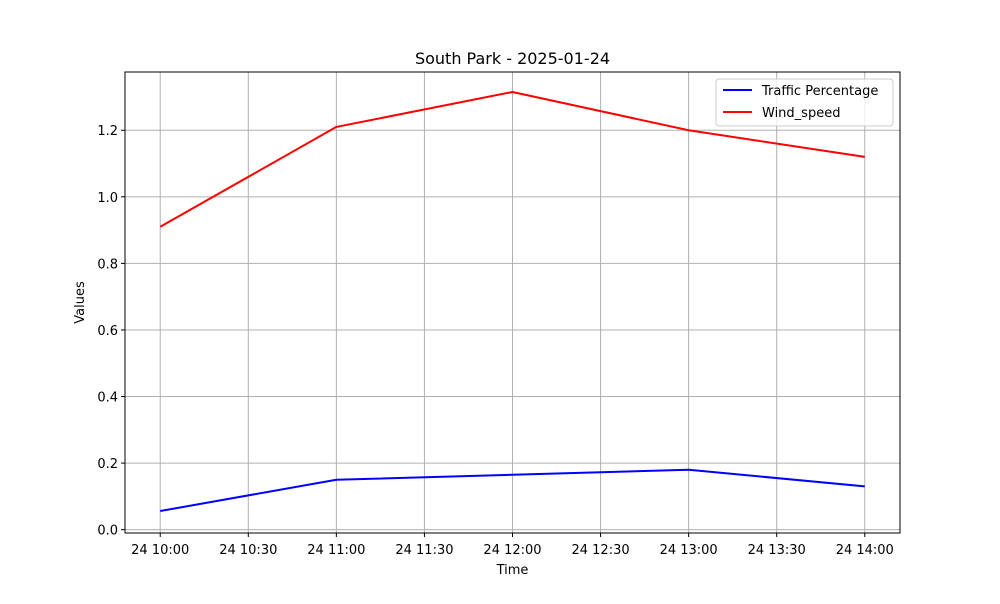 This screenshot has height=604, width=1000. Describe the element at coordinates (107, 464) in the screenshot. I see `y-tick-label: 0.2` at that location.